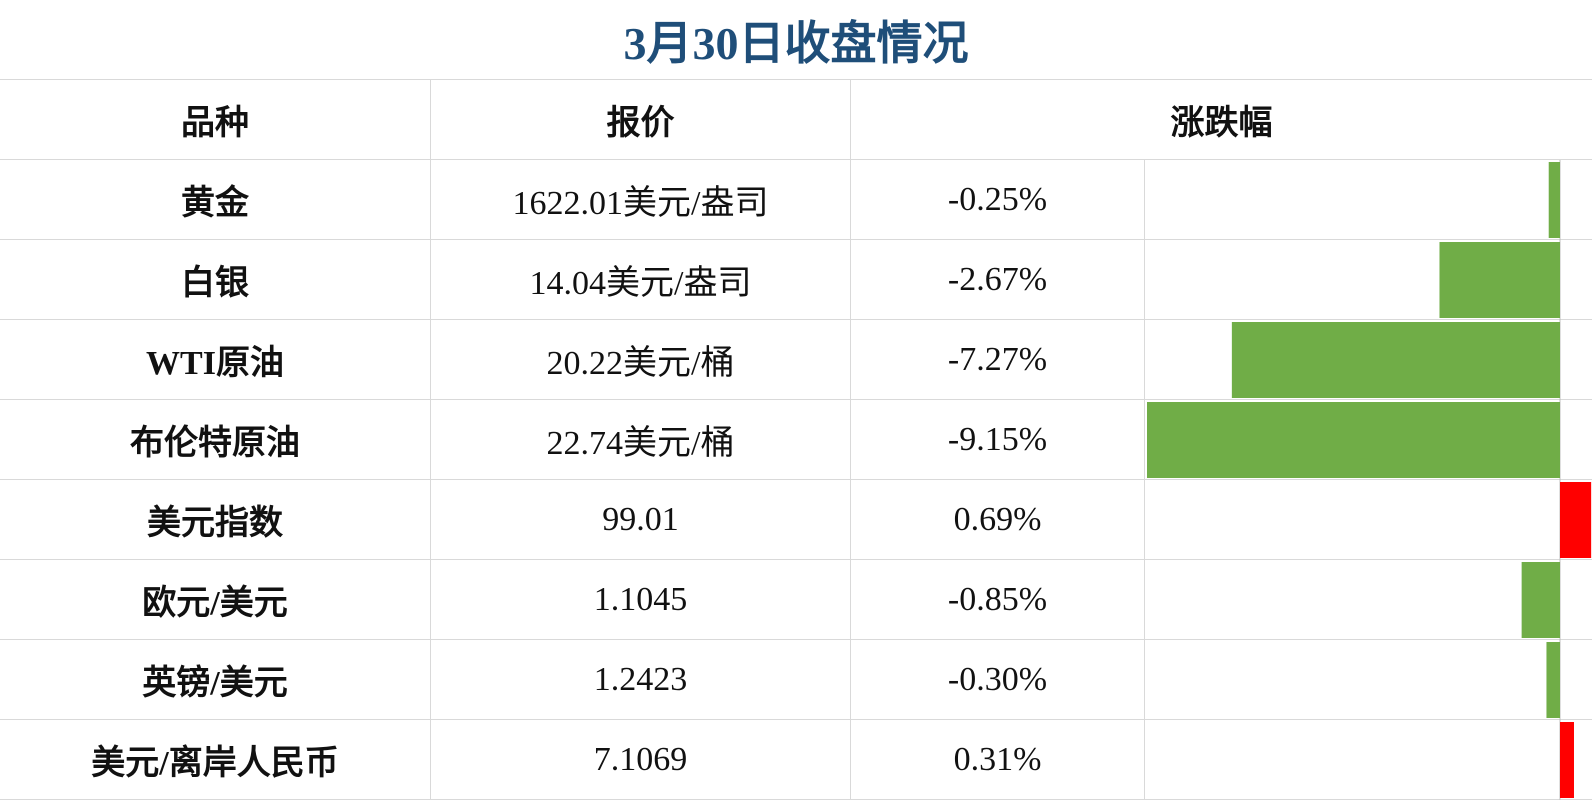 This screenshot has width=1592, height=801. I want to click on table-cell: -9.15%, so click(998, 440).